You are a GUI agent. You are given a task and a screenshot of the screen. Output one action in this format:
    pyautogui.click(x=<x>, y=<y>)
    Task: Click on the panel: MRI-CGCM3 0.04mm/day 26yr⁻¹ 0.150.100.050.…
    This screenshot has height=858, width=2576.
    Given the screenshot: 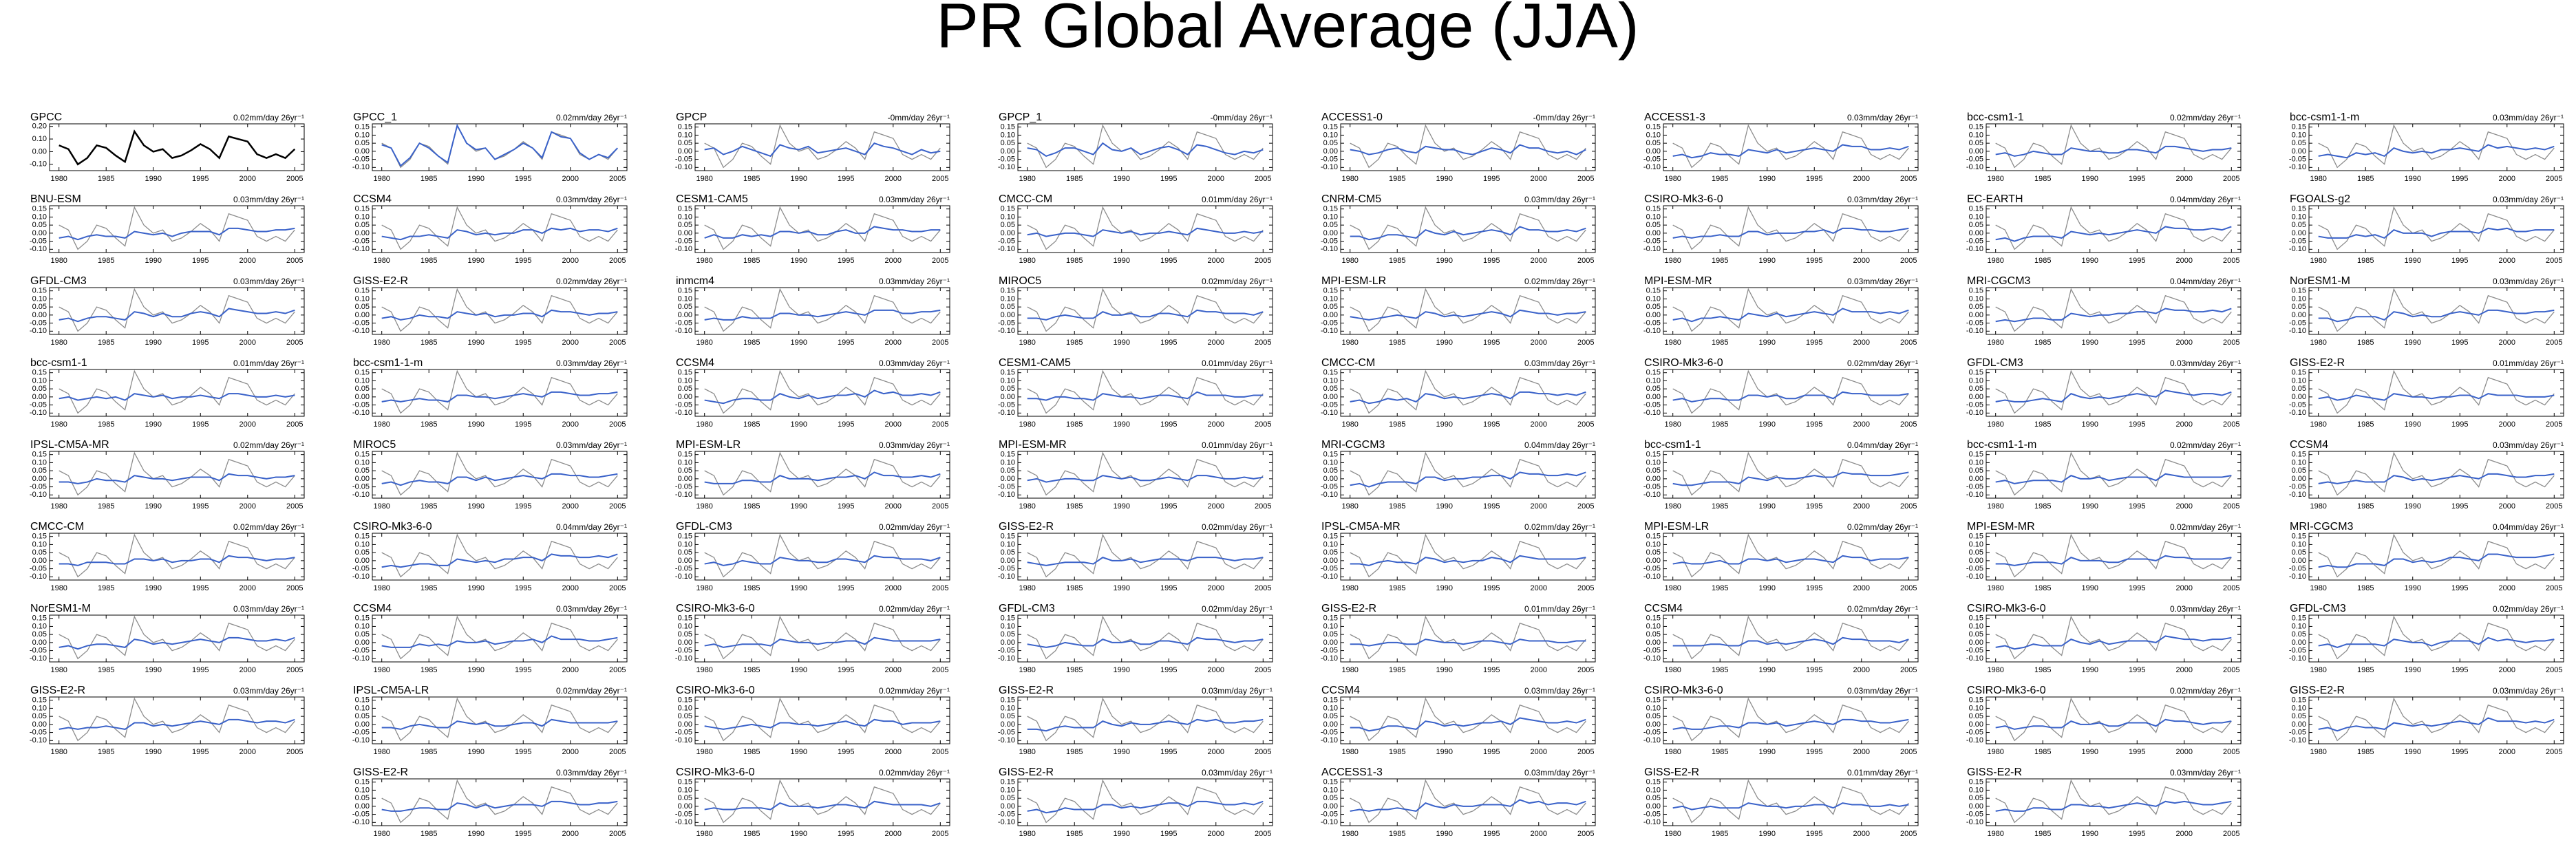 What is the action you would take?
    pyautogui.click(x=1458, y=475)
    